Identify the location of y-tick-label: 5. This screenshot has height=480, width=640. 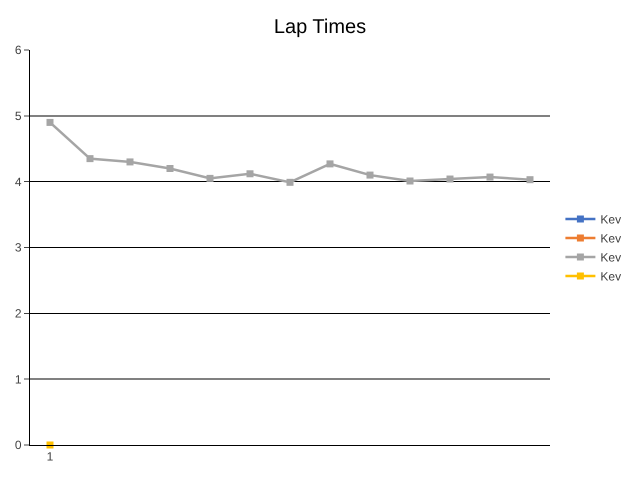
(18, 116).